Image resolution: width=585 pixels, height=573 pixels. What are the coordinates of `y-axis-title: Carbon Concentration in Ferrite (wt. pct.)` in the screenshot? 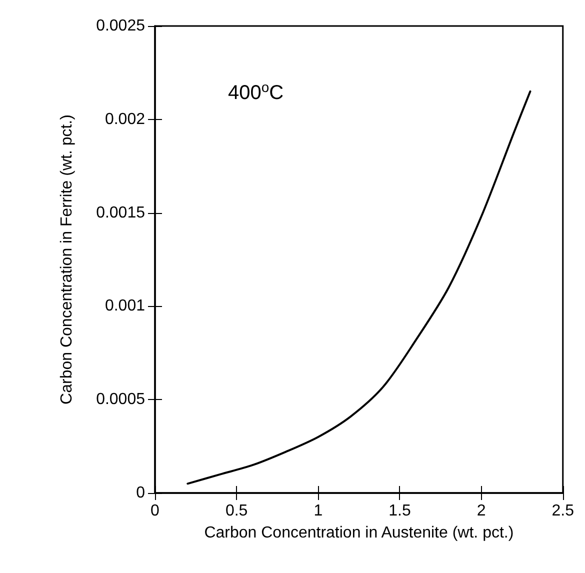 It's located at (67, 259).